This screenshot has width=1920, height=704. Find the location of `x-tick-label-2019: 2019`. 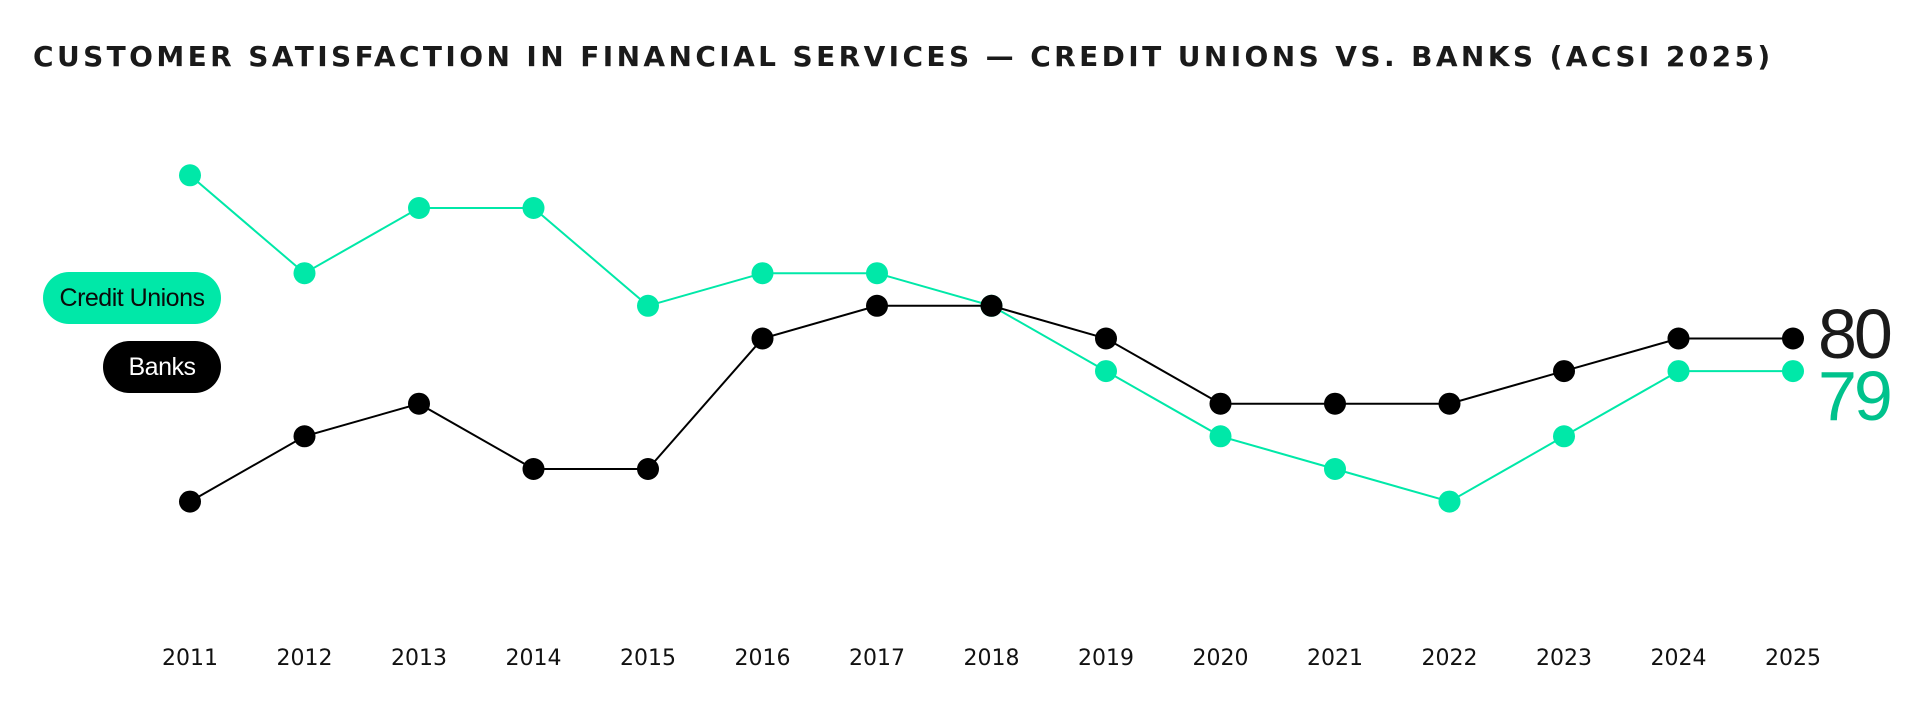

x-tick-label-2019: 2019 is located at coordinates (1106, 658).